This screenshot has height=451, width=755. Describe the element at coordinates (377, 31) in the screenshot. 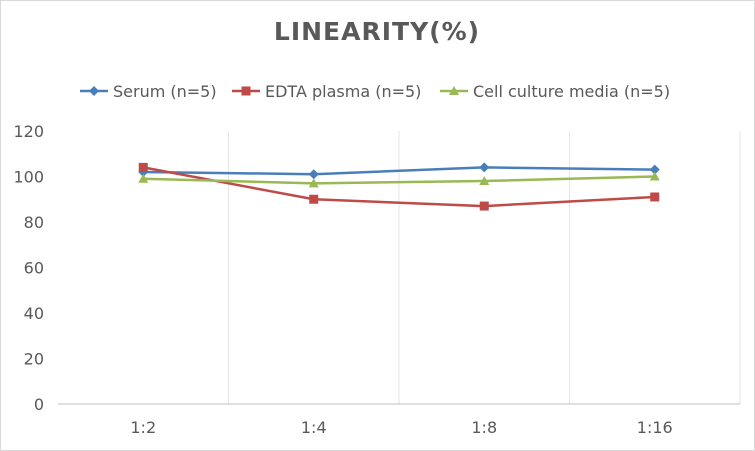

I see `chart-title: LINEARITY(%)` at that location.